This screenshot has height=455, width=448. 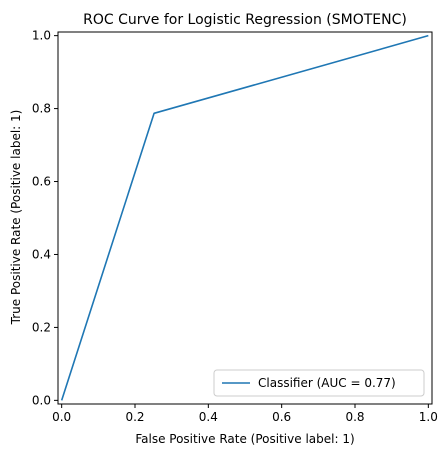 I want to click on y-axis-ticks: 0.0 0.2 0.4 0.6 0.8 1.0, so click(x=45, y=218).